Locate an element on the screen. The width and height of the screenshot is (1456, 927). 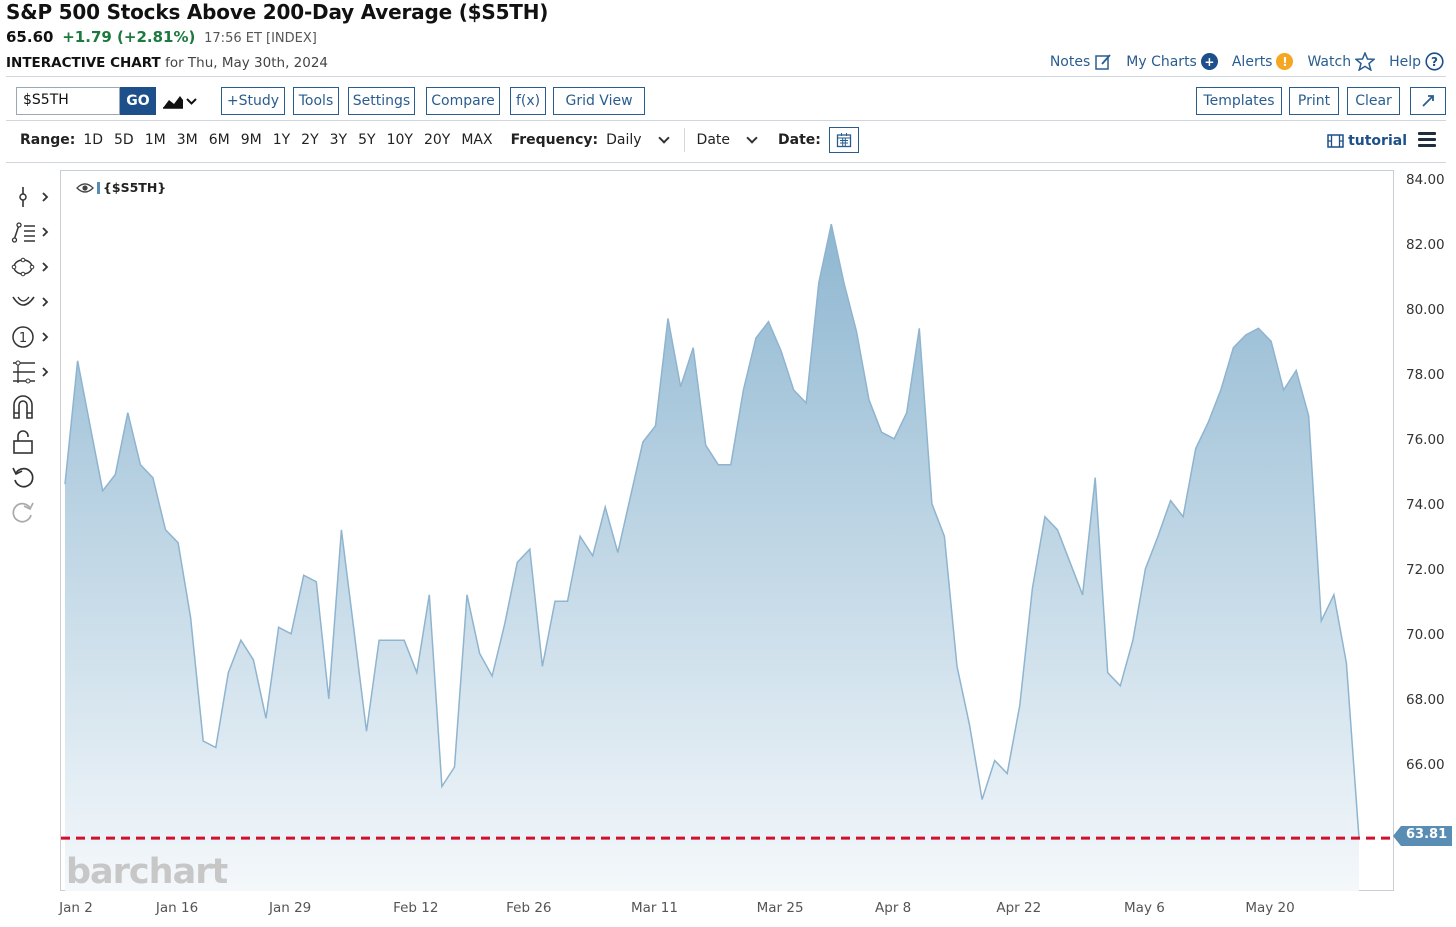
tool-lines is located at coordinates (32, 232).